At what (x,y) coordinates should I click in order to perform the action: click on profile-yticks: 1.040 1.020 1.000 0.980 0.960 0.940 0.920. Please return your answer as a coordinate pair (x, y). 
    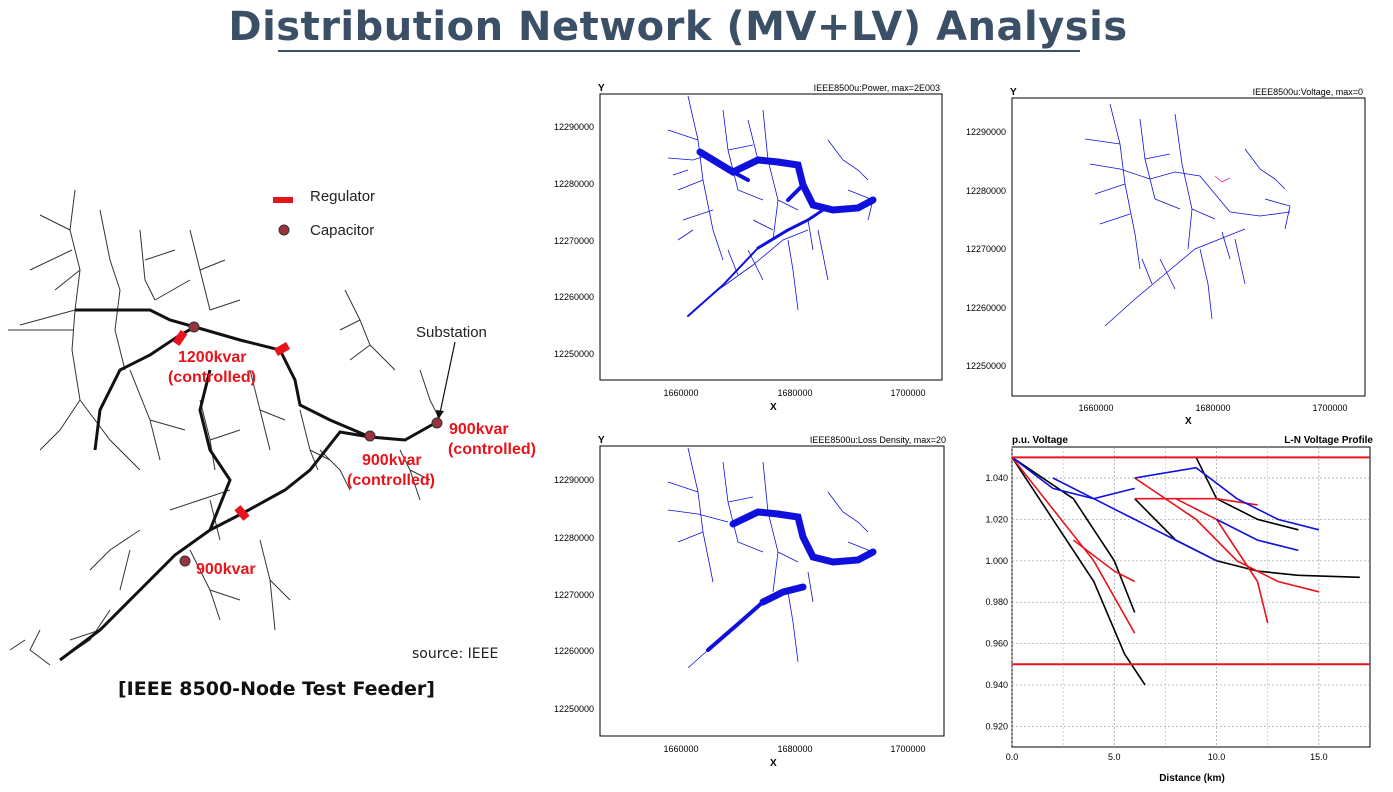
    Looking at the image, I should click on (996, 602).